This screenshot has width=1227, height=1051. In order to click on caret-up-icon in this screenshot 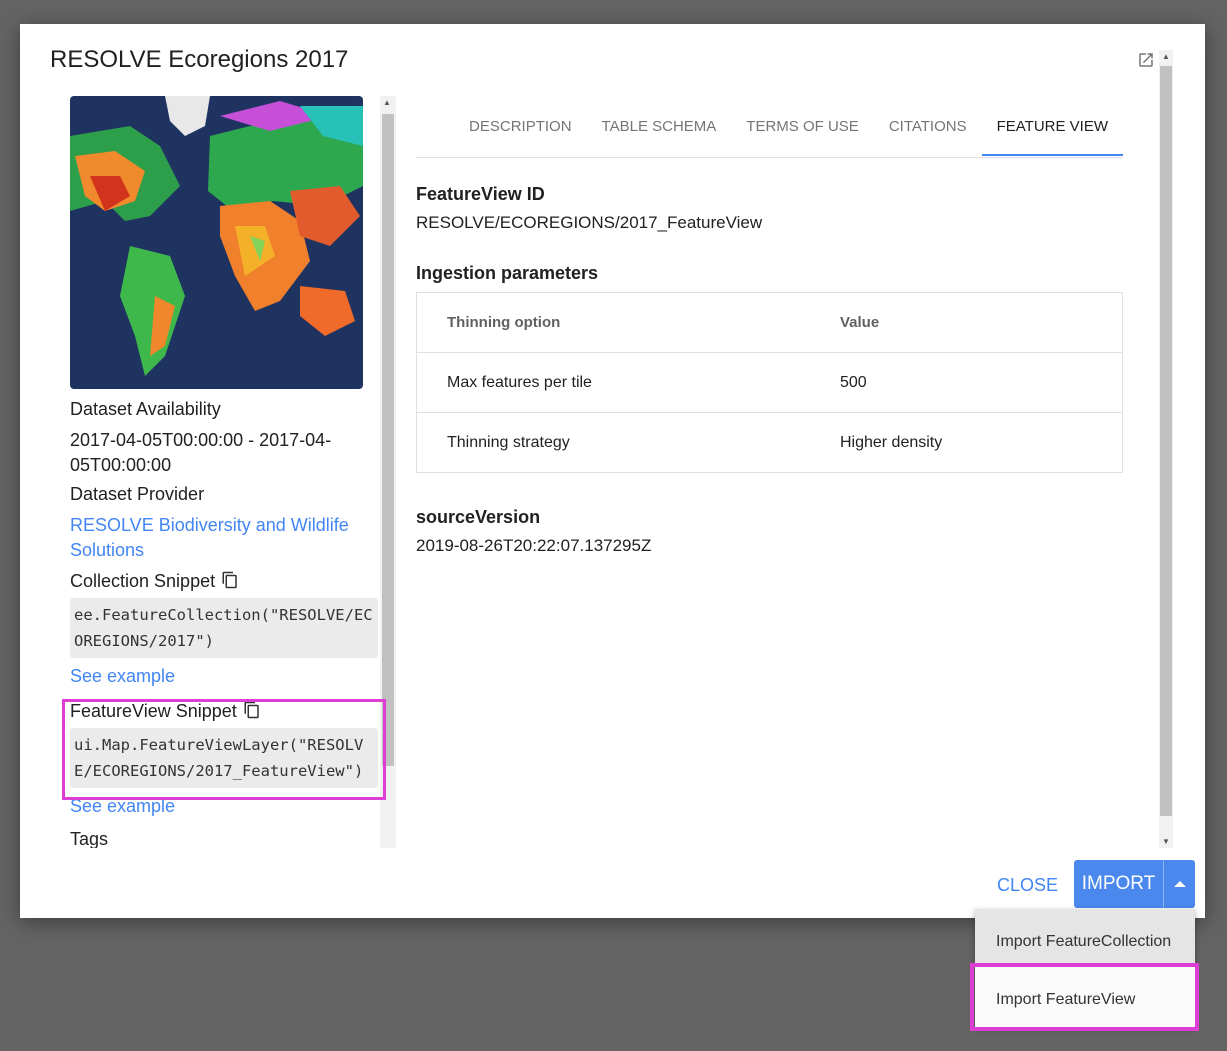, I will do `click(1179, 884)`.